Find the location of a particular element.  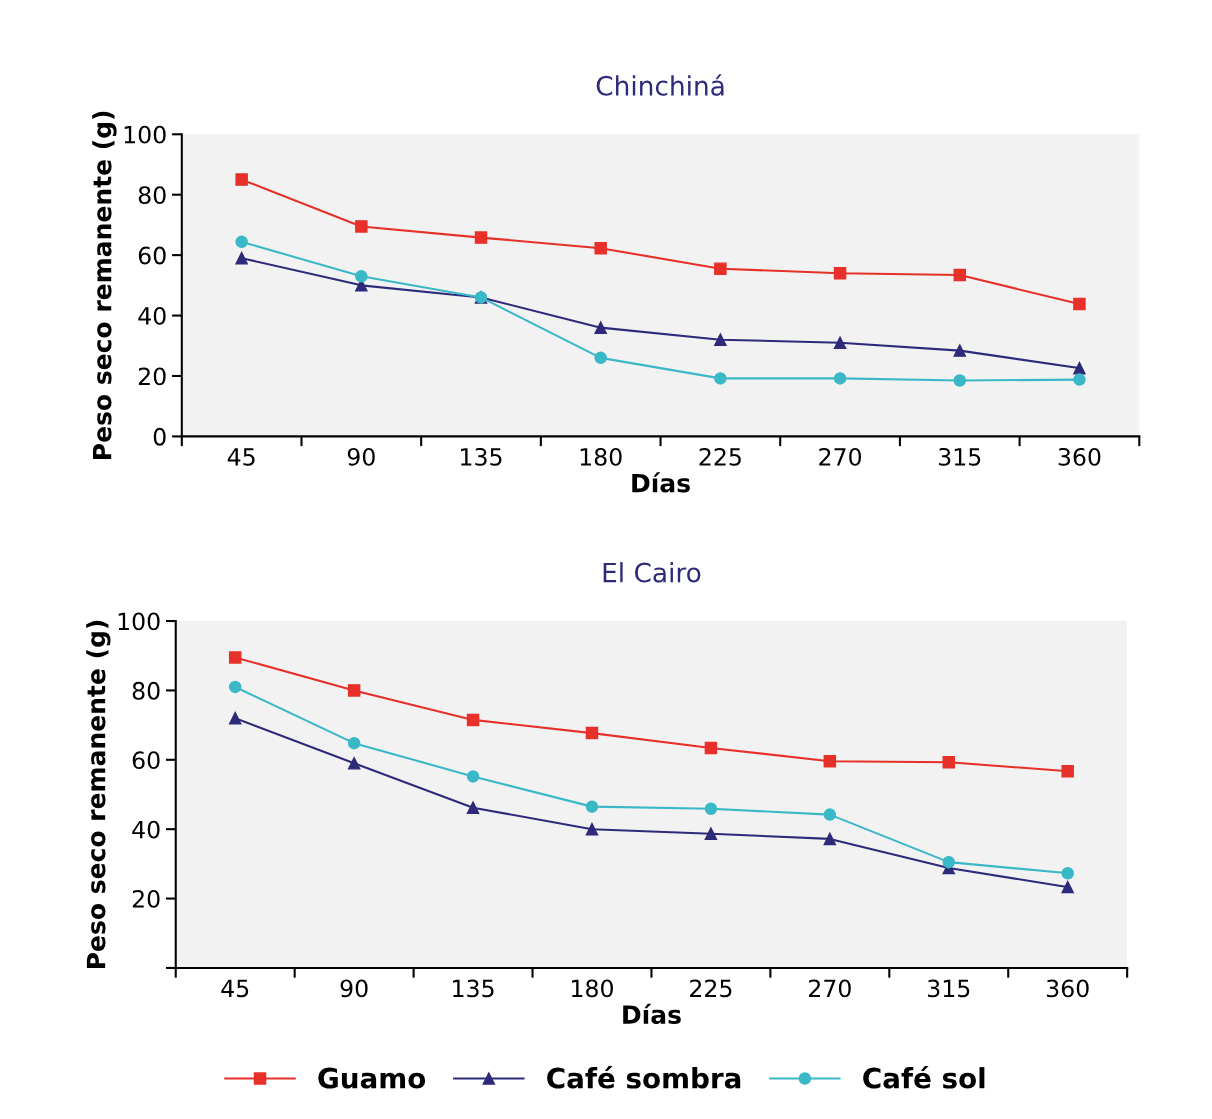

legend-label: Café sol is located at coordinates (924, 1077).